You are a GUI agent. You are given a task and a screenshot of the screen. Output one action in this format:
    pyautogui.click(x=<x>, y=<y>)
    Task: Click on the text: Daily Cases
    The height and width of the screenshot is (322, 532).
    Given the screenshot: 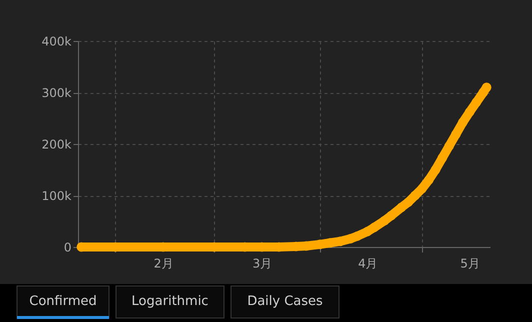 What is the action you would take?
    pyautogui.click(x=285, y=301)
    